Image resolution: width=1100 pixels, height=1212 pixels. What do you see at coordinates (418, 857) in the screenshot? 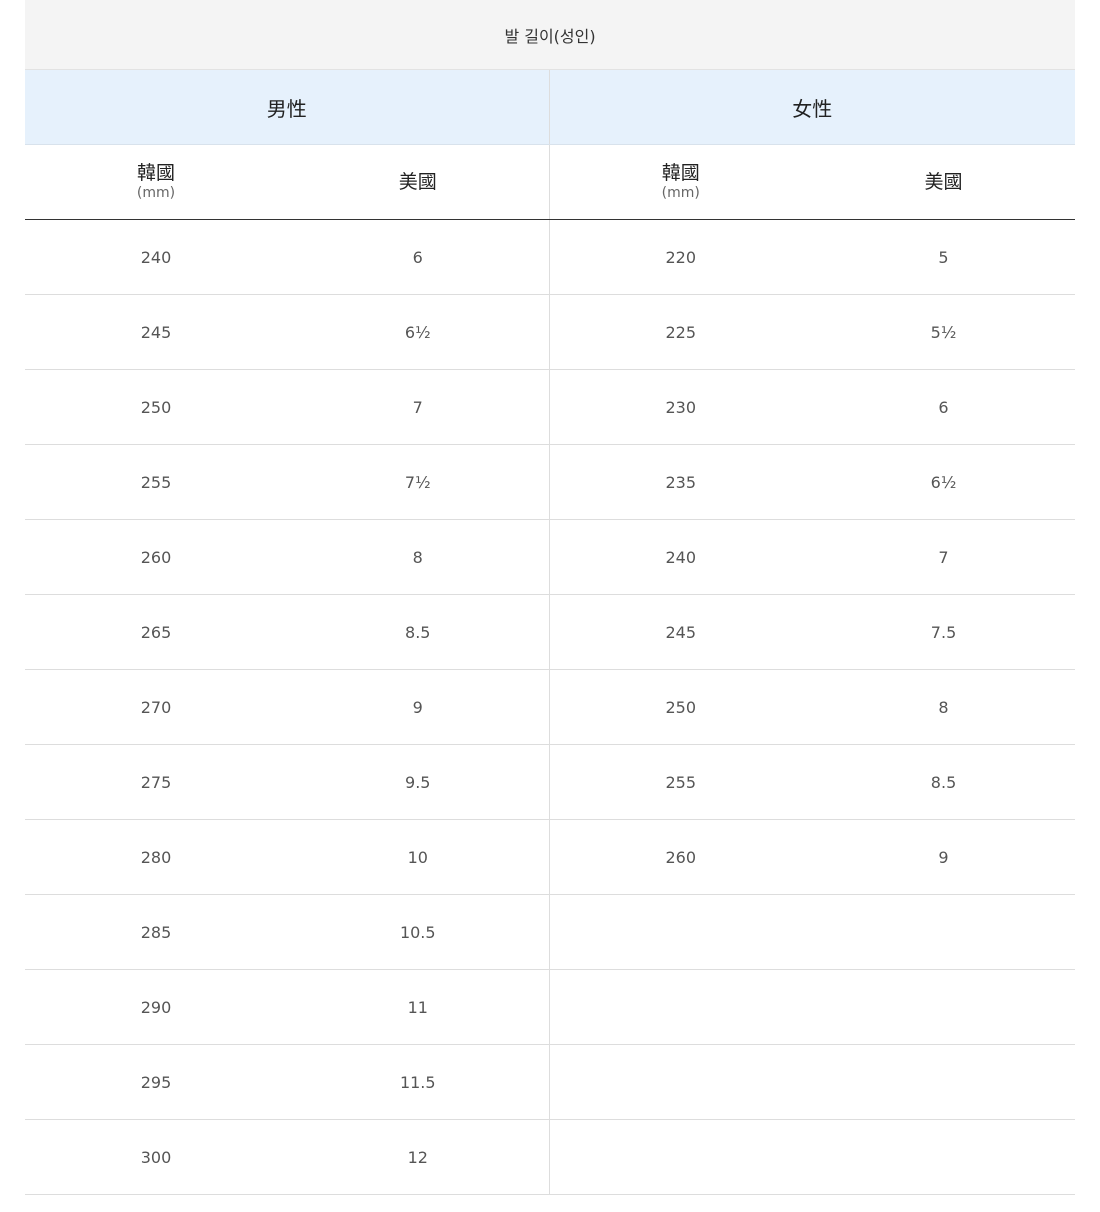
I see `men-us-cell: 10` at bounding box center [418, 857].